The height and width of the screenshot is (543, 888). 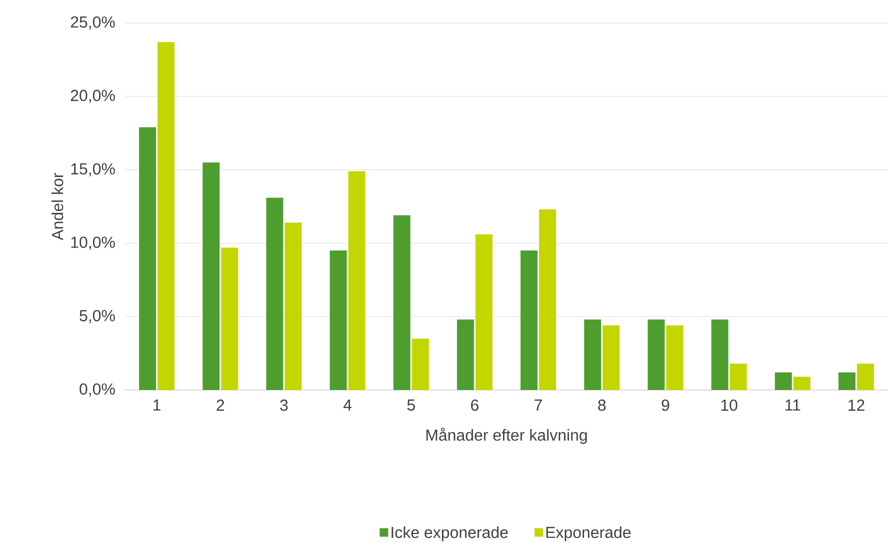 I want to click on x-tick-label: 11, so click(x=793, y=405).